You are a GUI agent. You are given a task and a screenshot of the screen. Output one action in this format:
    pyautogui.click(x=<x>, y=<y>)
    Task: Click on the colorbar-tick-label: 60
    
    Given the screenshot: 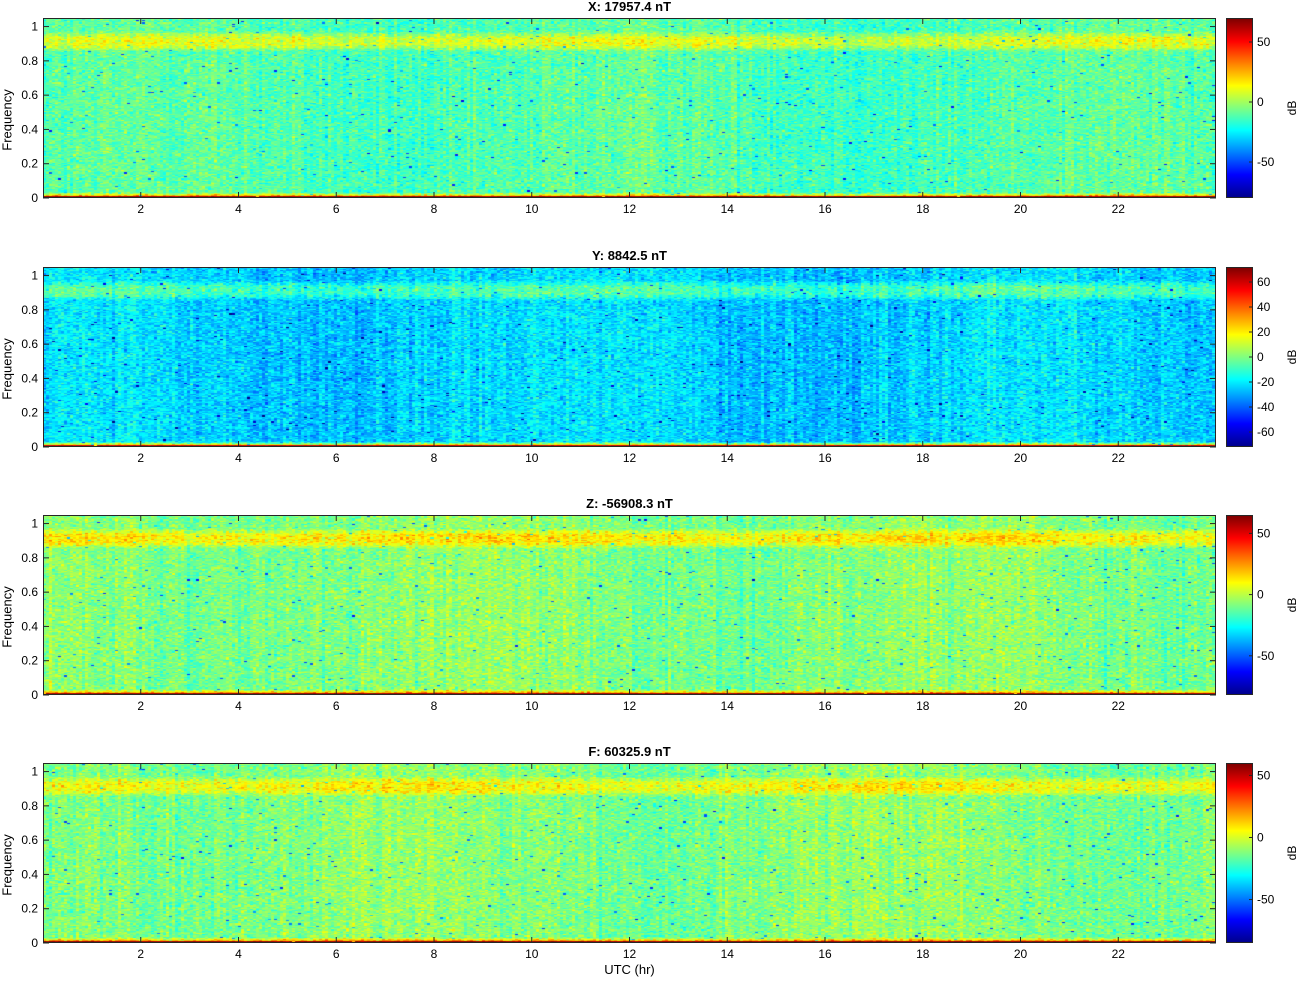 What is the action you would take?
    pyautogui.click(x=1264, y=282)
    